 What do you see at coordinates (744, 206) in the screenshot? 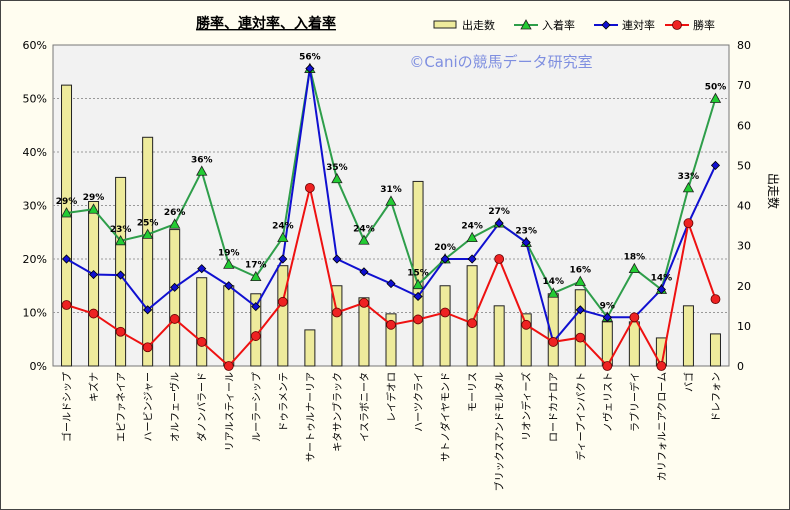
I see `right-tick-label: 40` at bounding box center [744, 206].